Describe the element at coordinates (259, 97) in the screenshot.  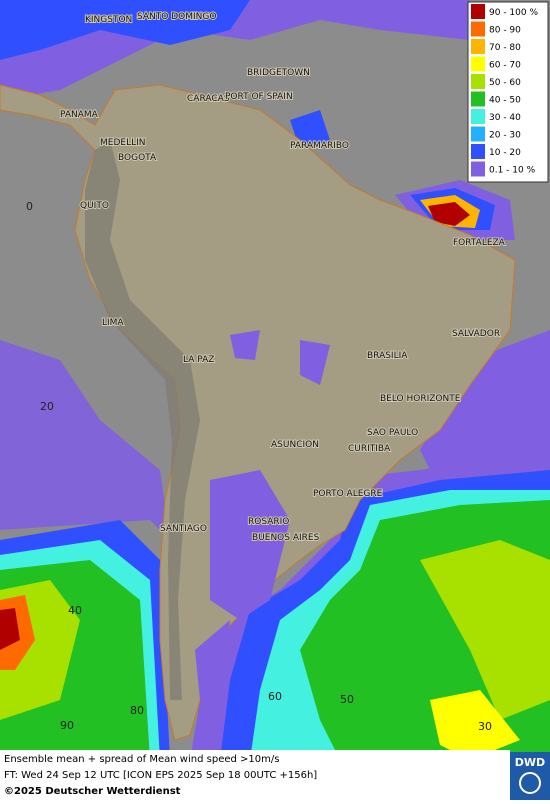
I see `city-label: PORT OF SPAIN` at that location.